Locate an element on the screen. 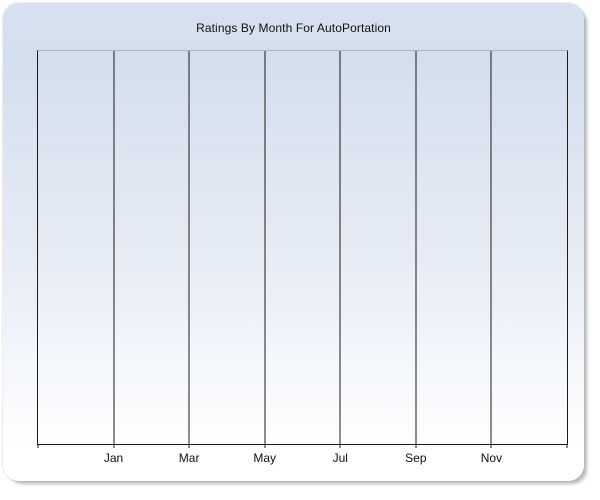 The image size is (600, 500). x-axis-label: Jan is located at coordinates (113, 458).